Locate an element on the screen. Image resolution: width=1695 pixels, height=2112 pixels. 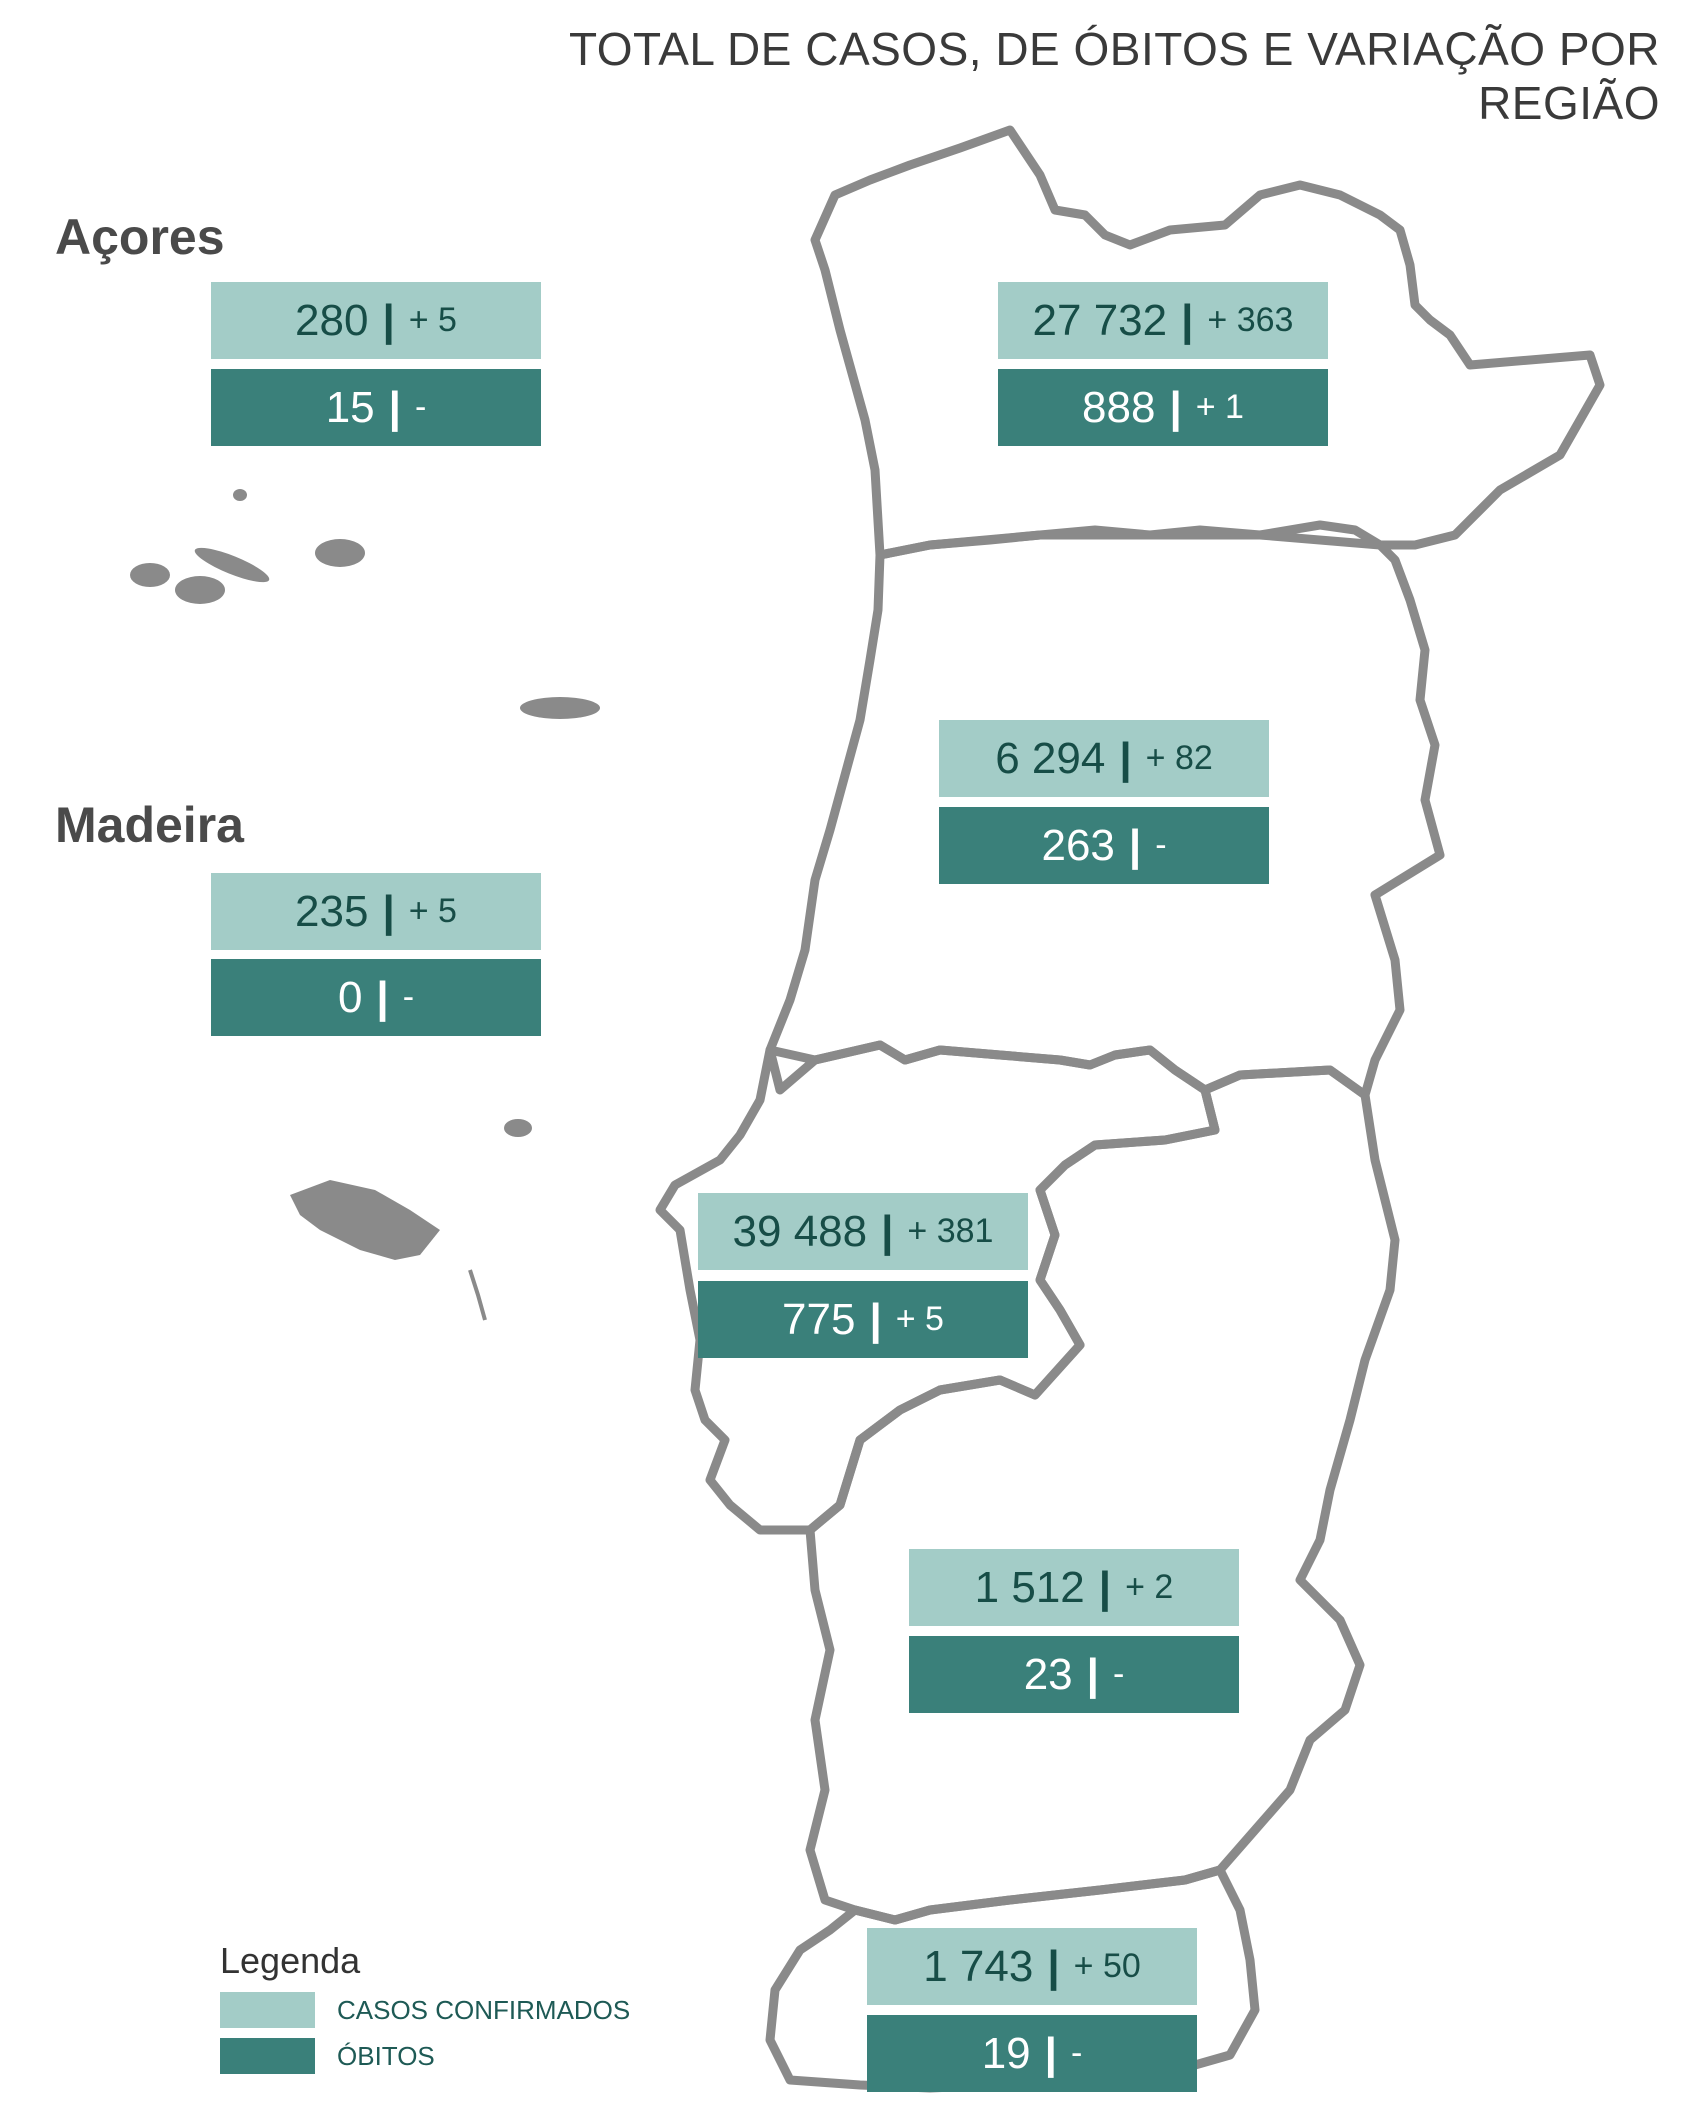
algarve-cases-box: 1 743 | + 50 is located at coordinates (1032, 1966).